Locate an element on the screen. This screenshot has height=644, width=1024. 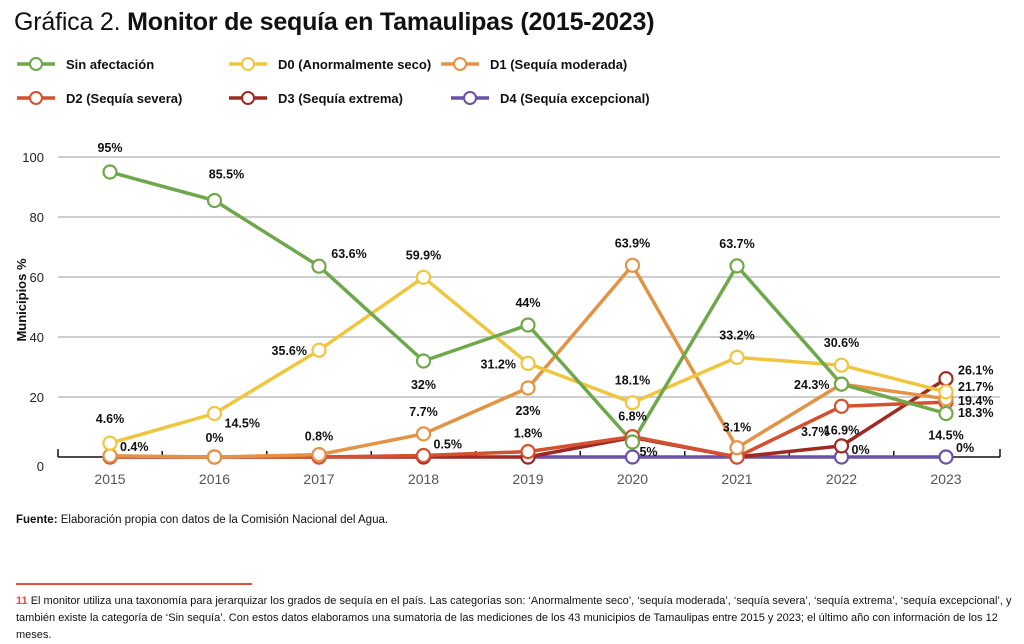
legend-label: D1 (Sequía moderada) is located at coordinates (559, 64).